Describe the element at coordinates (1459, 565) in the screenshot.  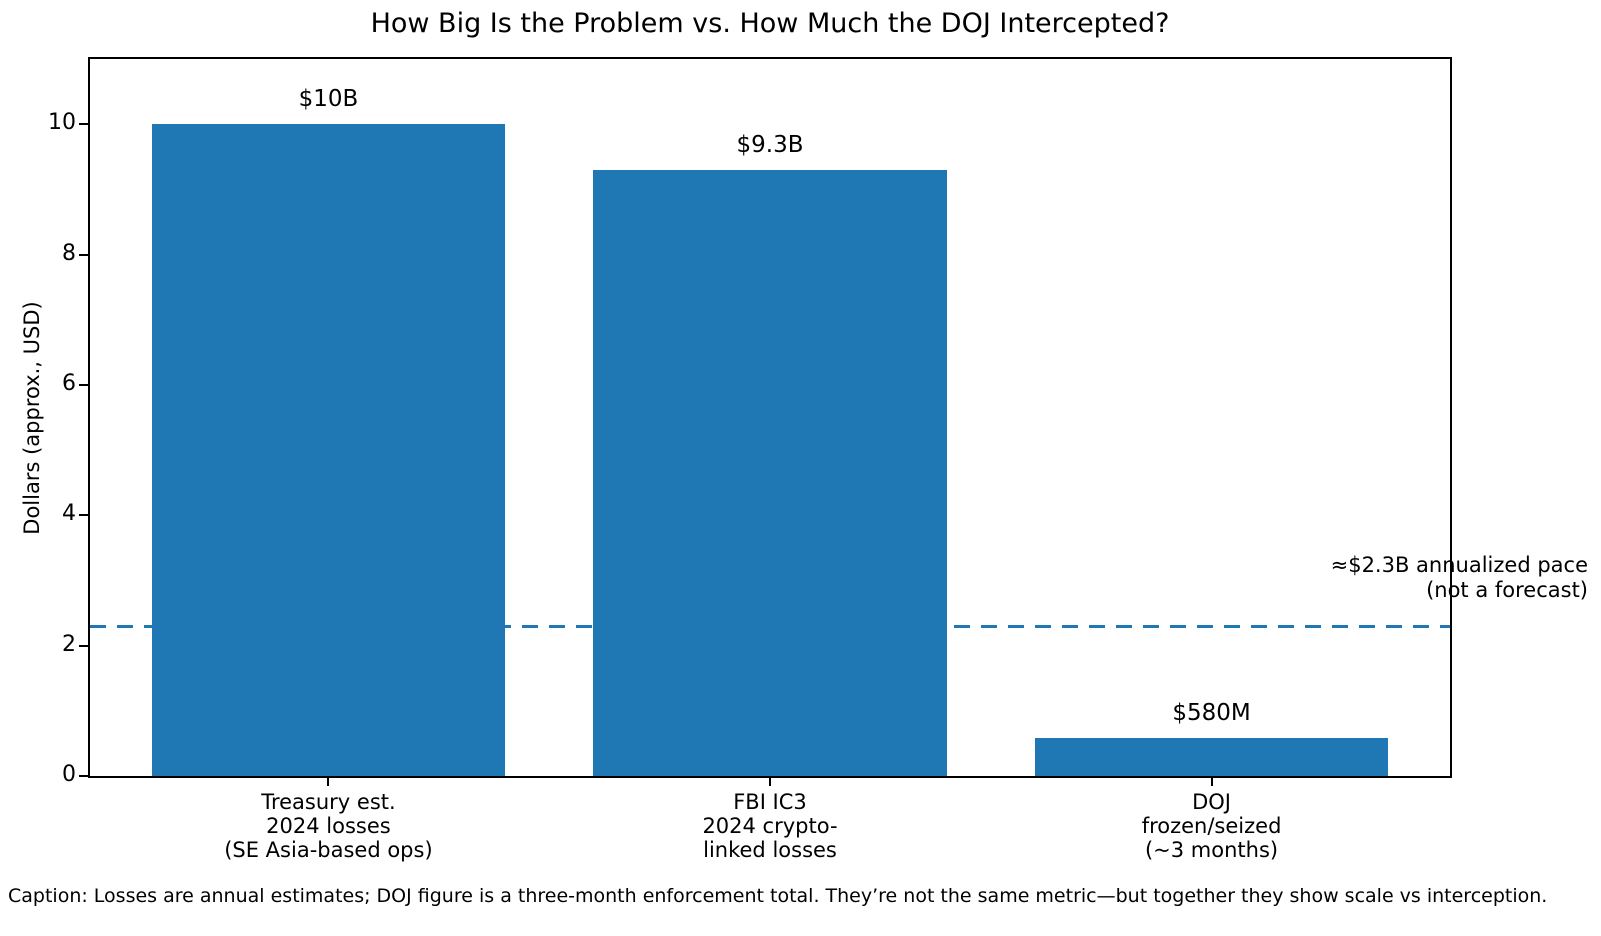
I see `annotation-line-1: ≈$2.3B annualized pace` at that location.